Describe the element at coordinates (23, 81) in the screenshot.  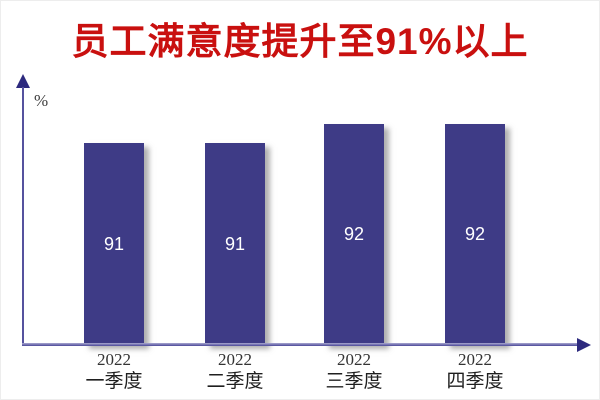
I see `y-axis-arrow-icon` at that location.